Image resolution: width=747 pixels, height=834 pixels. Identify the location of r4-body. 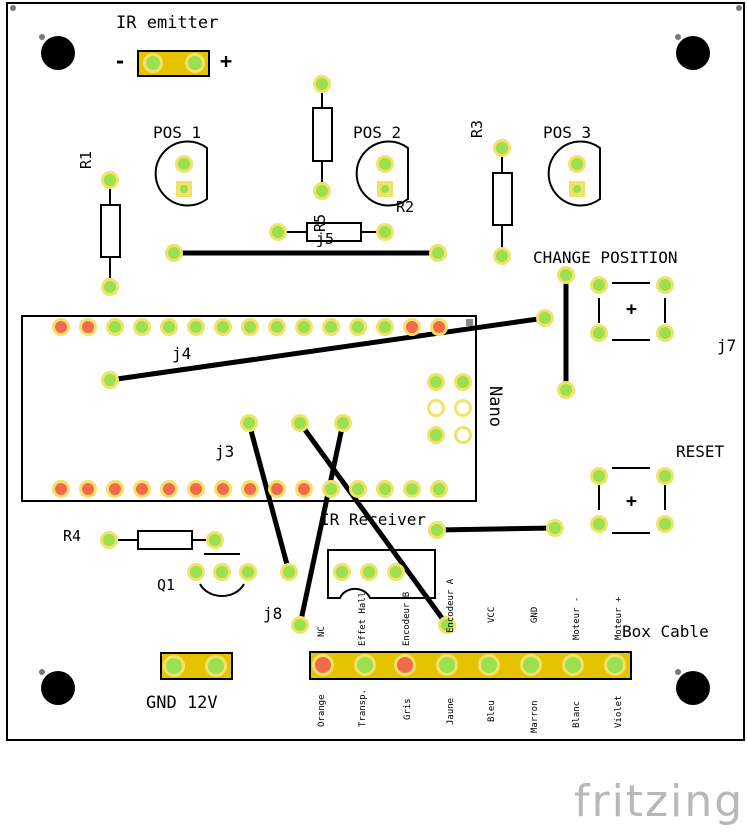
(165, 540).